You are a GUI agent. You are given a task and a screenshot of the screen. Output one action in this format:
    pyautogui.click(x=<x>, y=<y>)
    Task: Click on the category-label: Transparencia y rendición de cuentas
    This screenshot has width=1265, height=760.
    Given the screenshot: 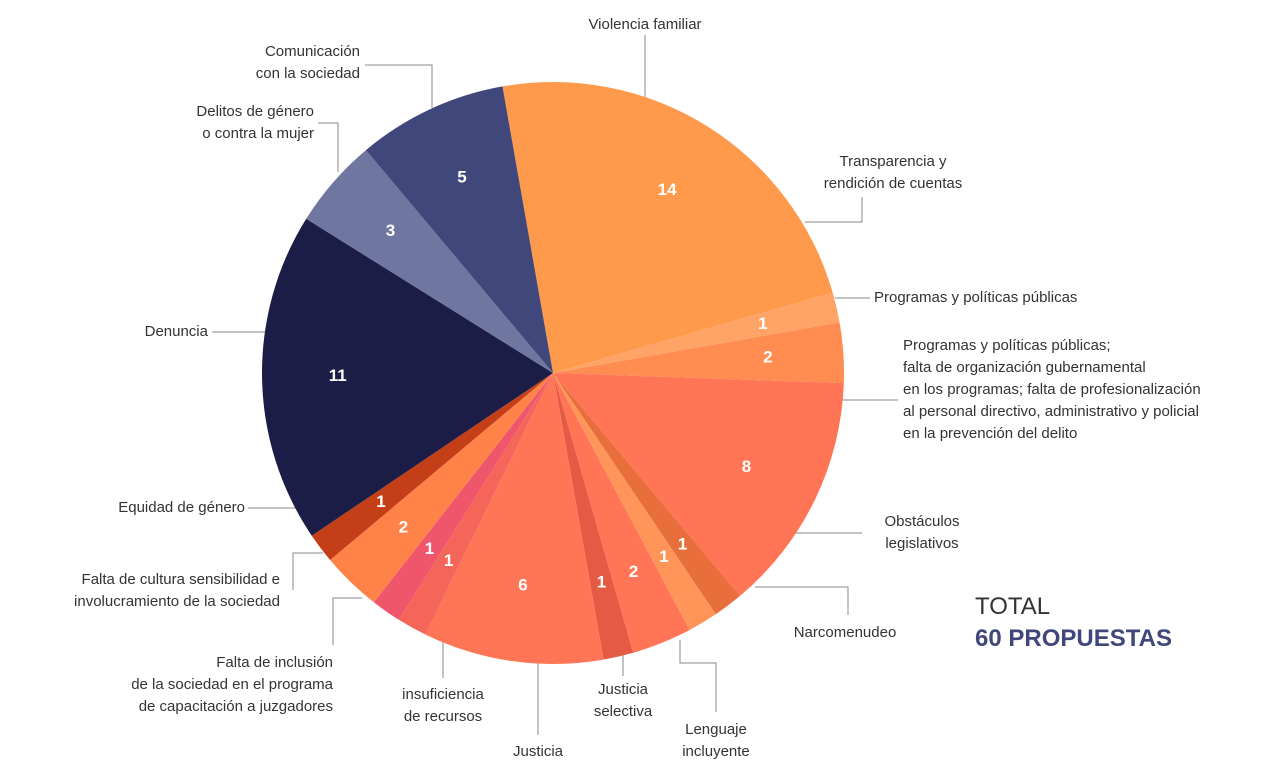 What is the action you would take?
    pyautogui.click(x=893, y=172)
    